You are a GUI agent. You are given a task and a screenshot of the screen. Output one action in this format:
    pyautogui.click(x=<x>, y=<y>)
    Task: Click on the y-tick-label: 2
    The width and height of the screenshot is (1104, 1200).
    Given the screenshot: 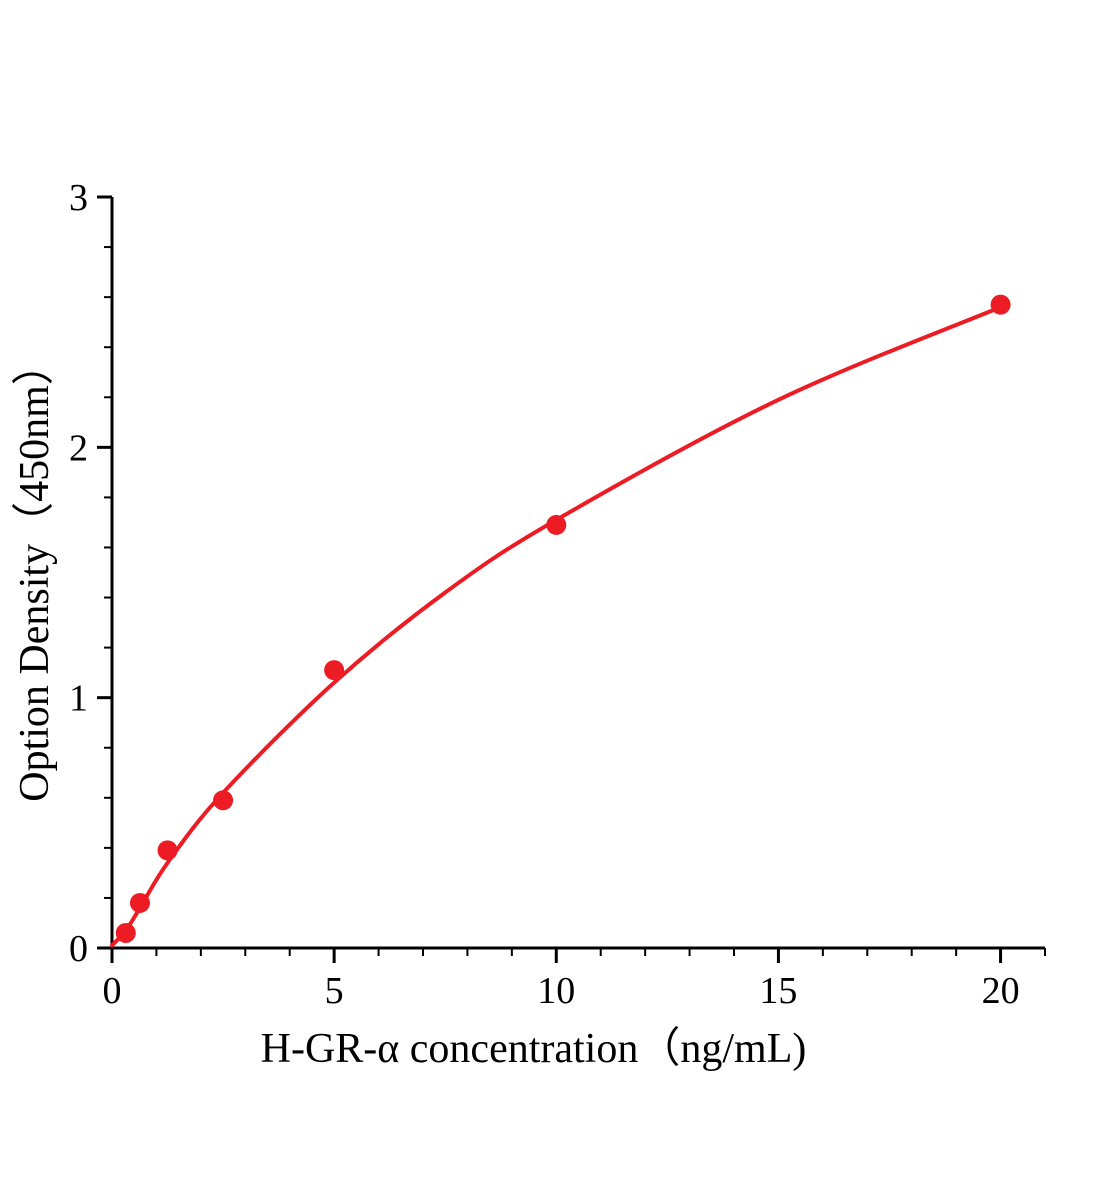 What is the action you would take?
    pyautogui.click(x=78, y=448)
    